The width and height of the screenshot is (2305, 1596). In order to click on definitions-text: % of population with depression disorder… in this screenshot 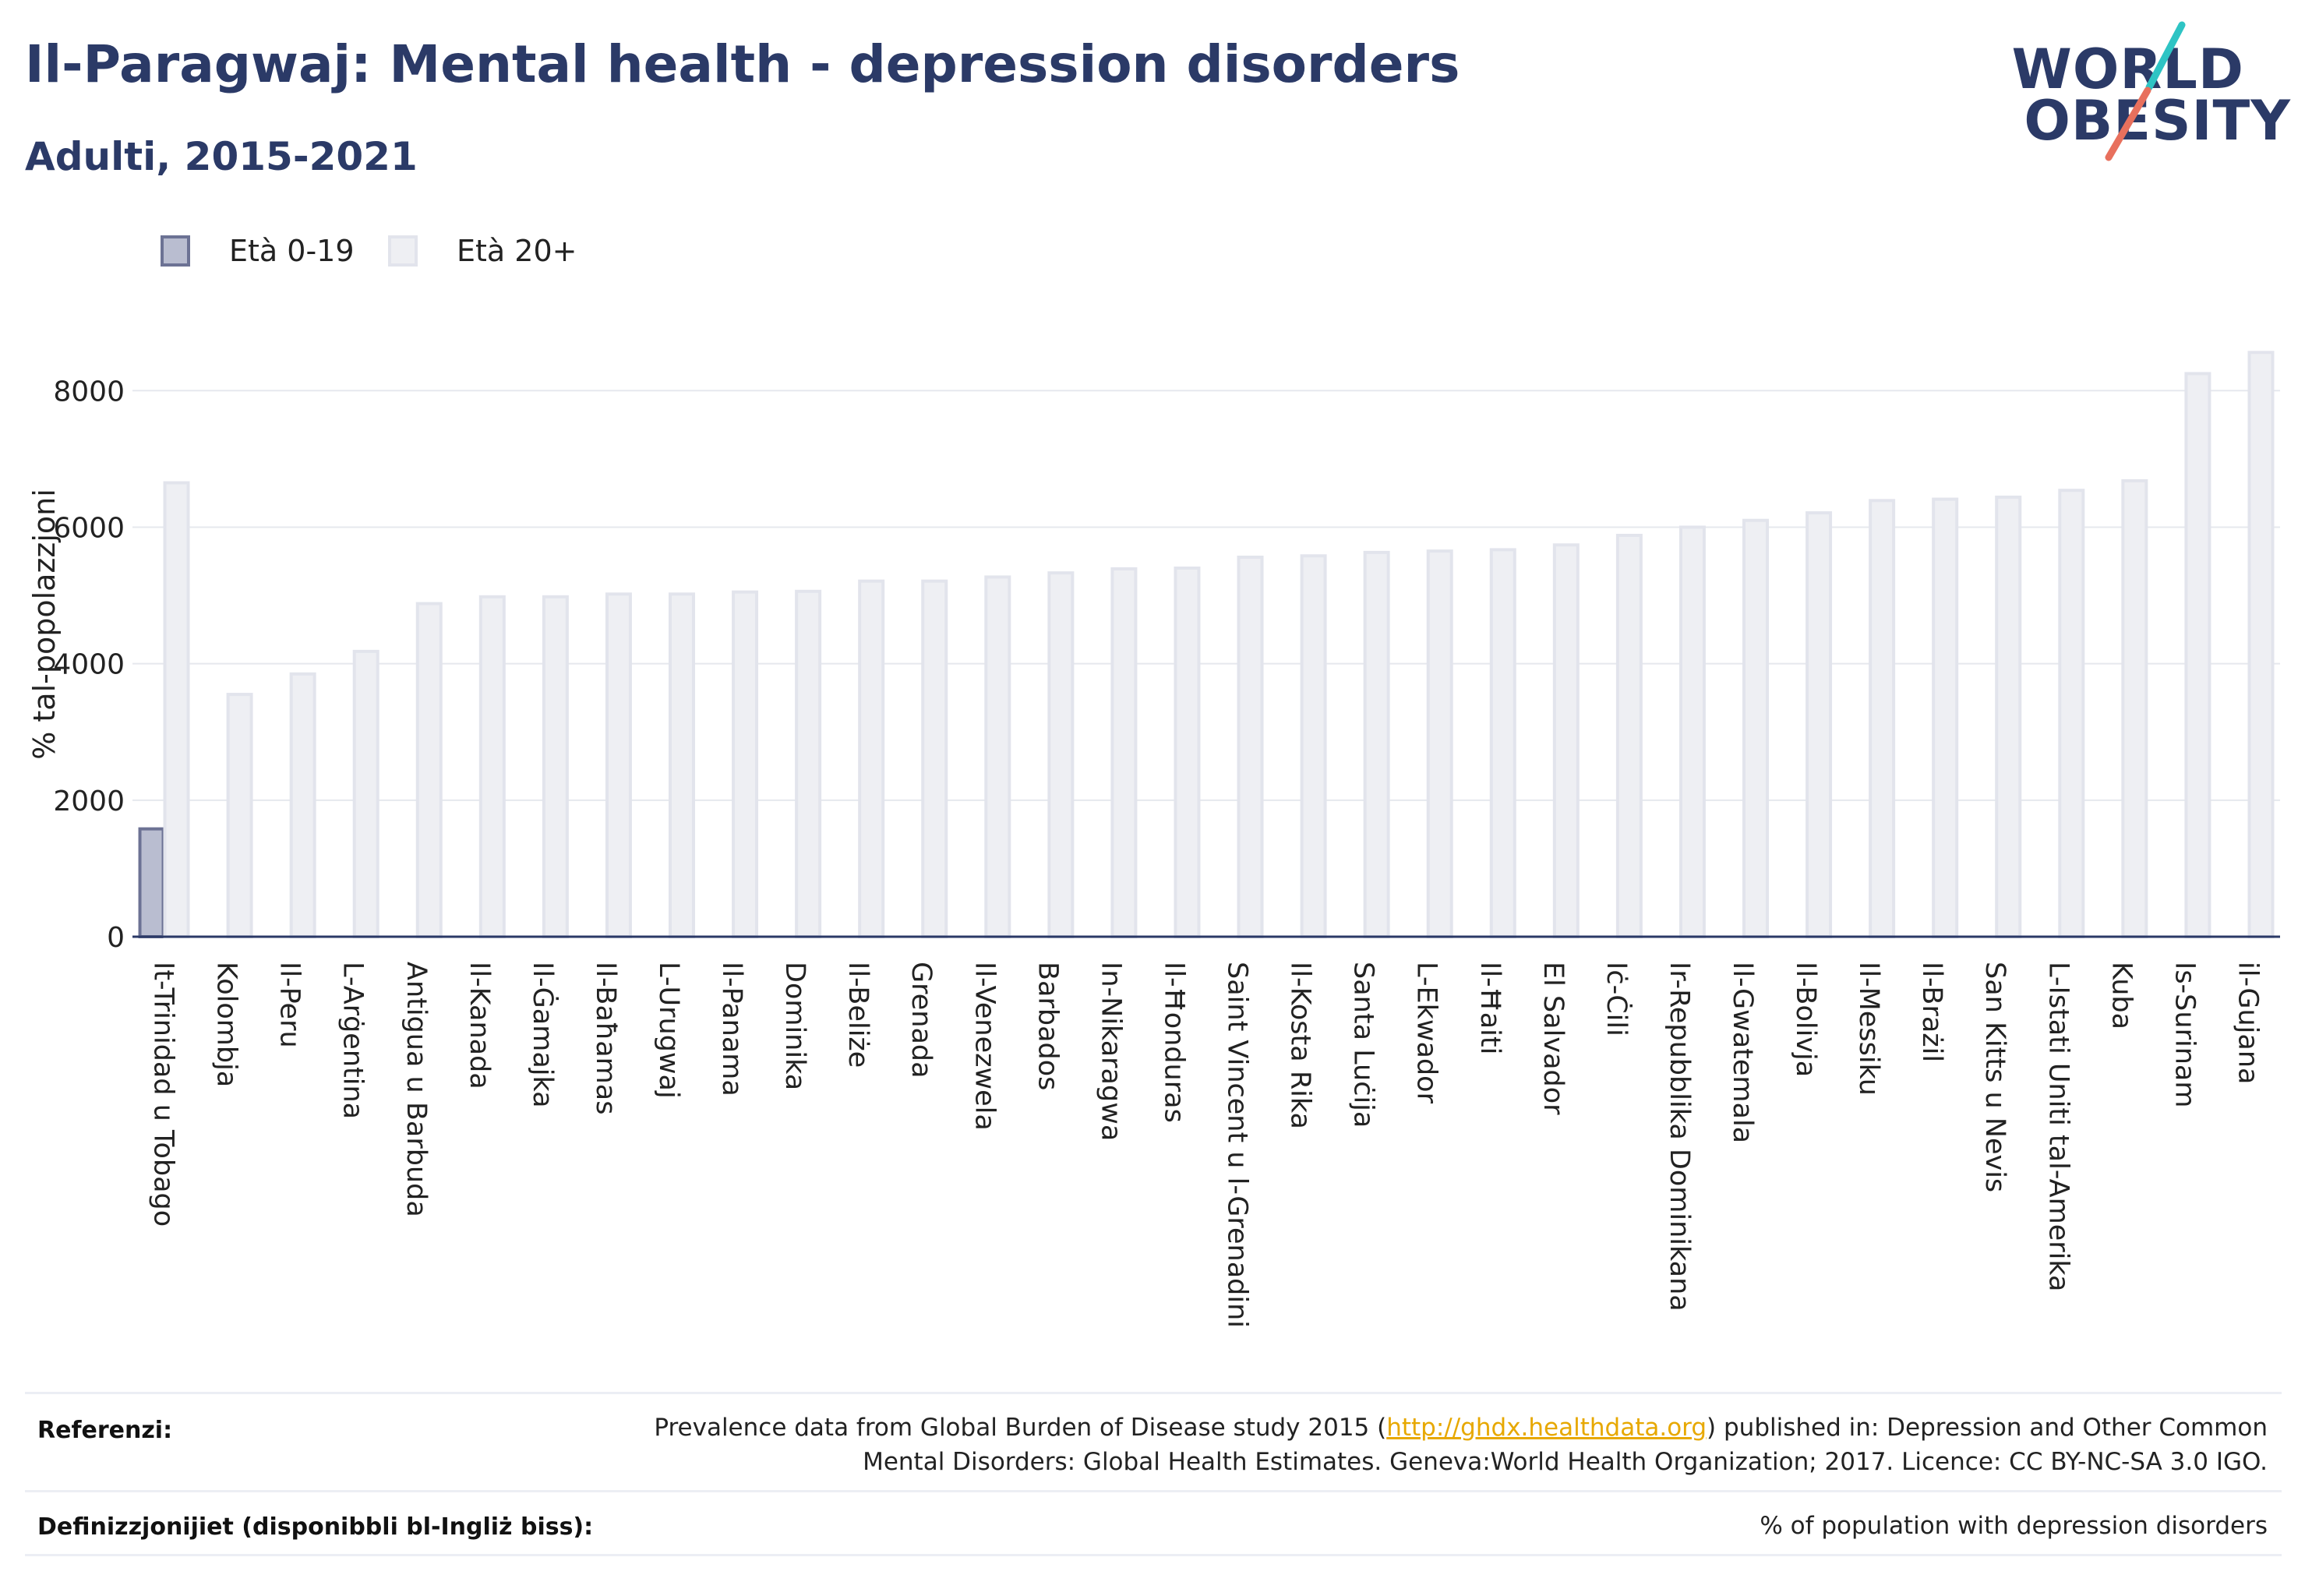, I will do `click(2014, 1526)`.